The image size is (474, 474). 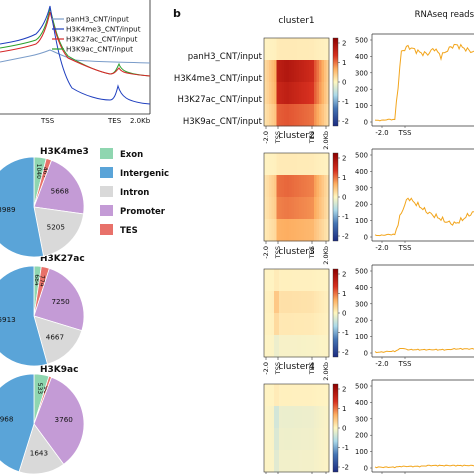 I want to click on pie-value-H3K27ac-intron: 4667, so click(x=55, y=337).